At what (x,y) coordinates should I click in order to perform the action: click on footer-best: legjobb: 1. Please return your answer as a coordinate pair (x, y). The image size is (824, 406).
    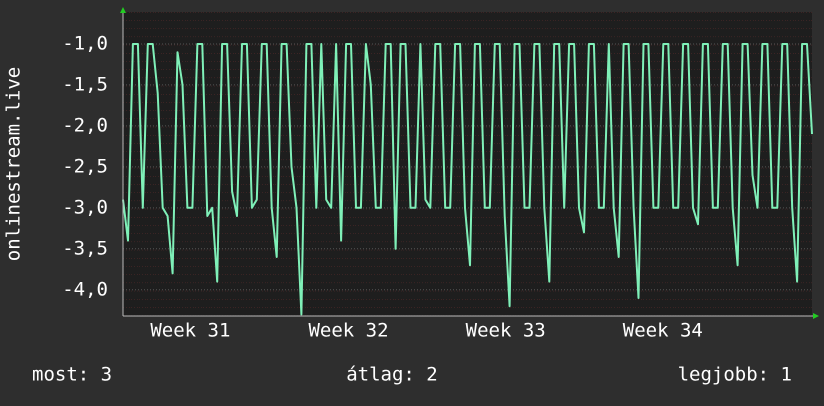
    Looking at the image, I should click on (735, 375).